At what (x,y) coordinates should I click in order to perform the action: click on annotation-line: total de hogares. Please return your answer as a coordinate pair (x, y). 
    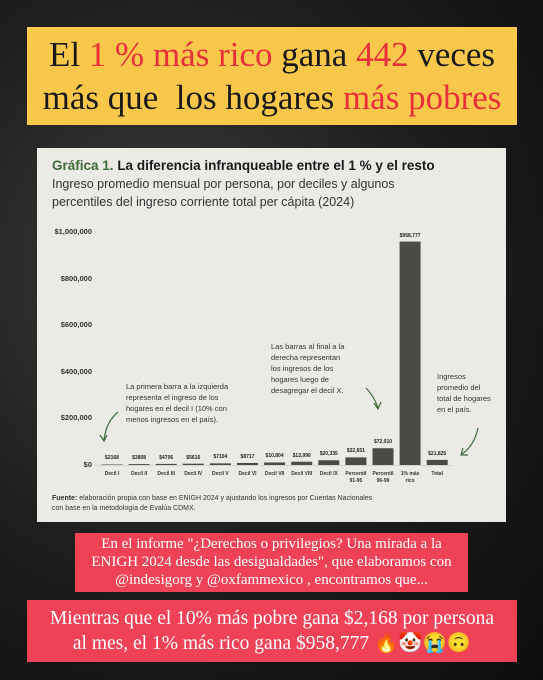
    Looking at the image, I should click on (464, 398).